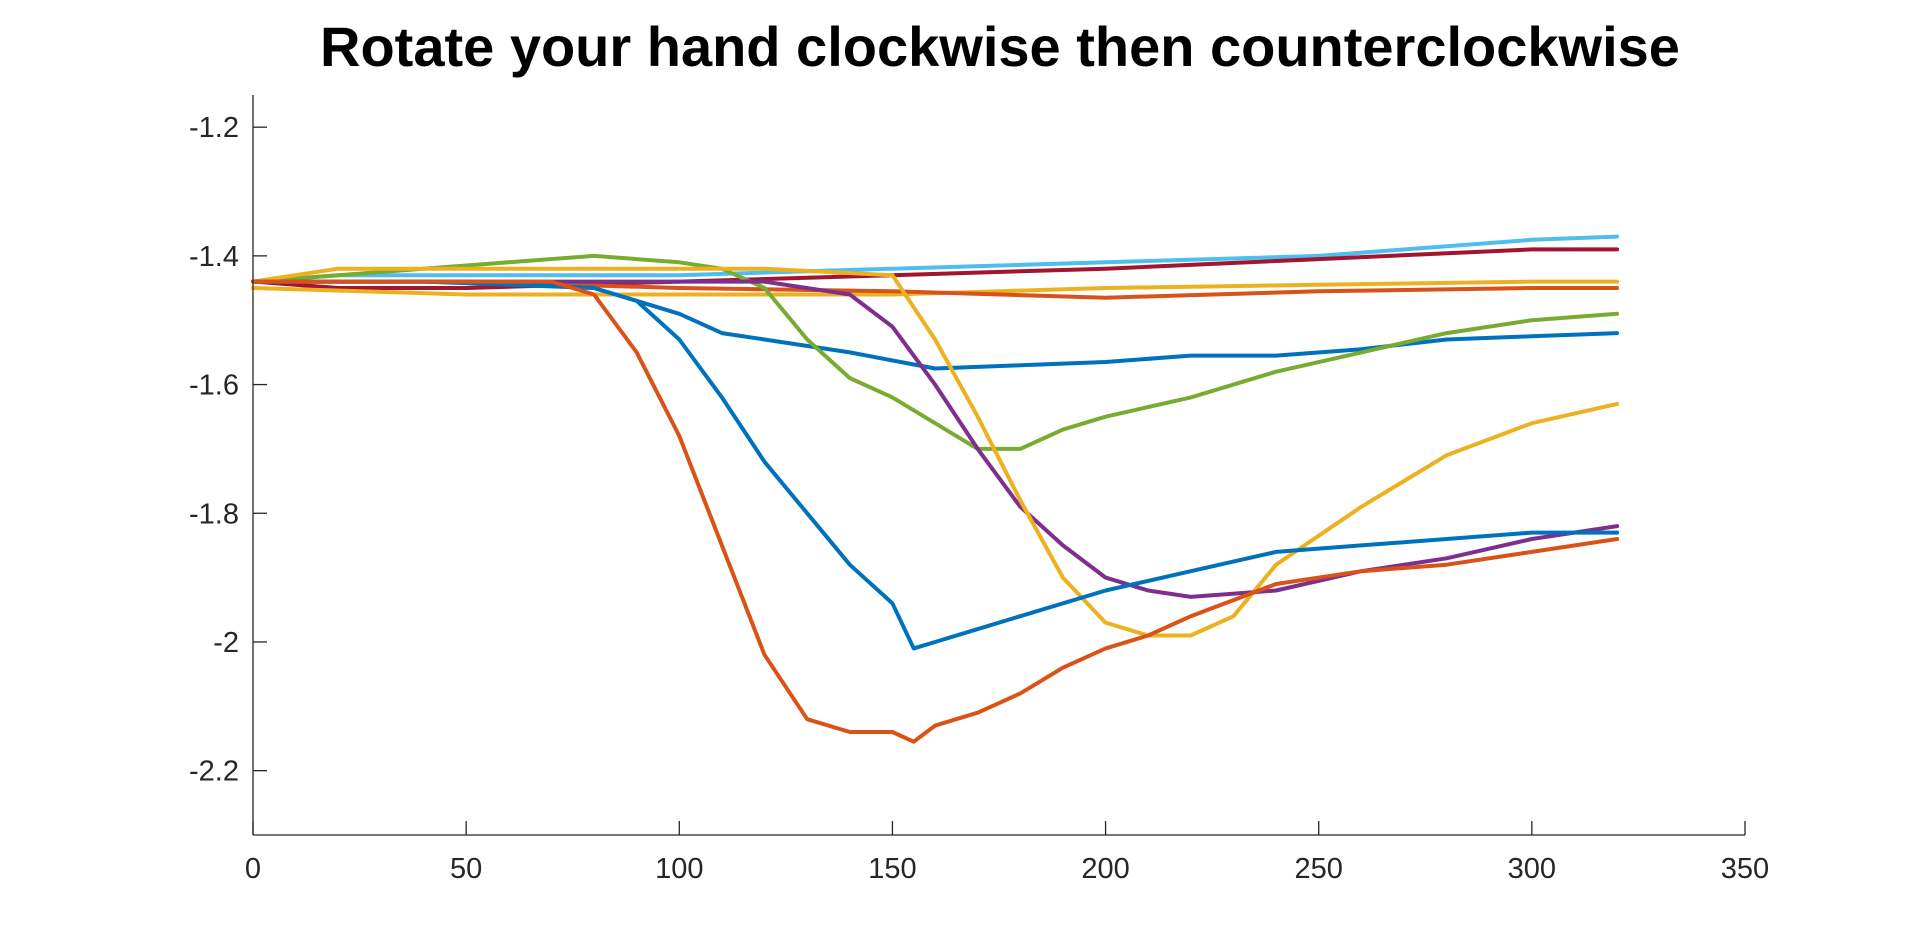  What do you see at coordinates (214, 257) in the screenshot?
I see `y-tick-label: -1.4` at bounding box center [214, 257].